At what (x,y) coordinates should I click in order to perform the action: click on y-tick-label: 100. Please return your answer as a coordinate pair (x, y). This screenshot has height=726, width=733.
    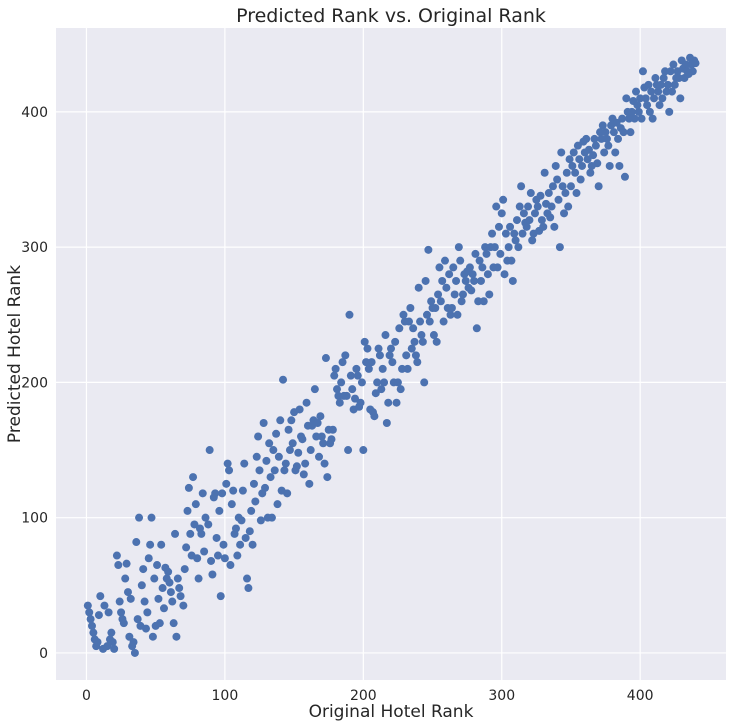
    Looking at the image, I should click on (34, 519).